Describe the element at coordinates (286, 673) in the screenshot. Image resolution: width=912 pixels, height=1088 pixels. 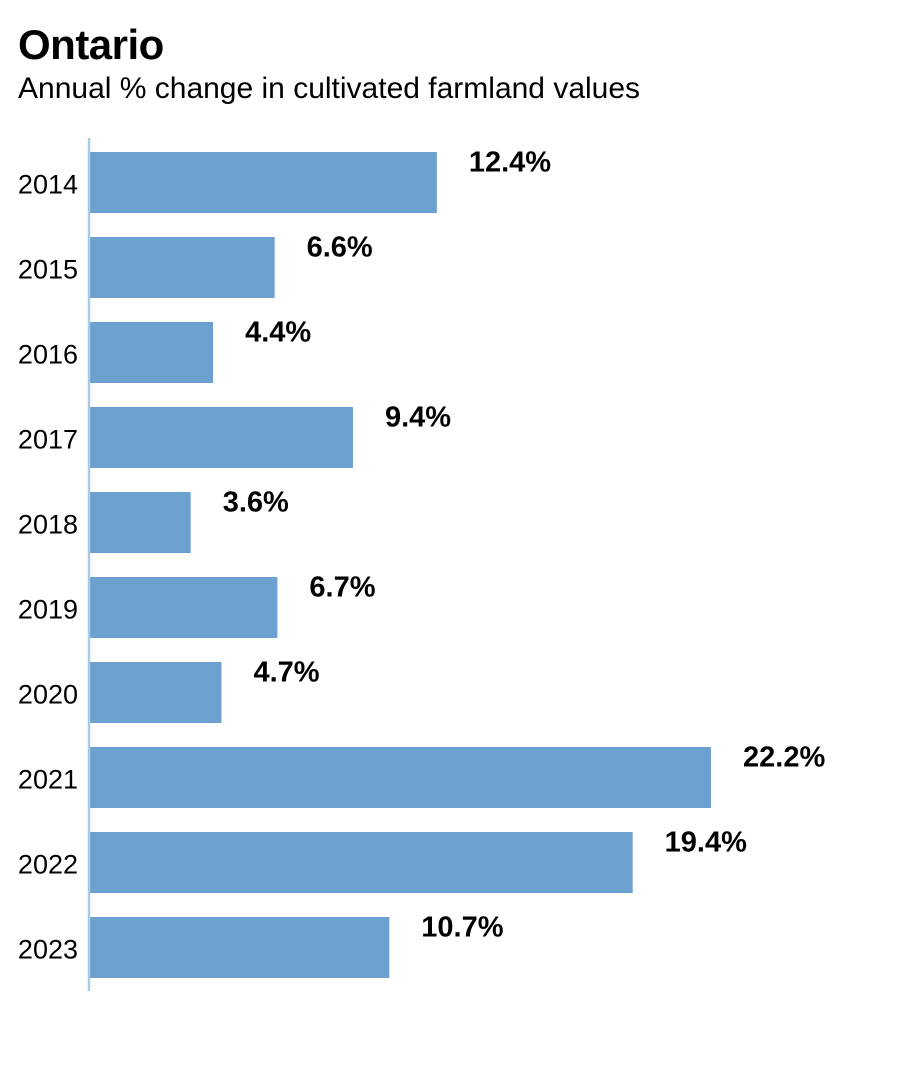
I see `value-label-2020: 4.7%` at that location.